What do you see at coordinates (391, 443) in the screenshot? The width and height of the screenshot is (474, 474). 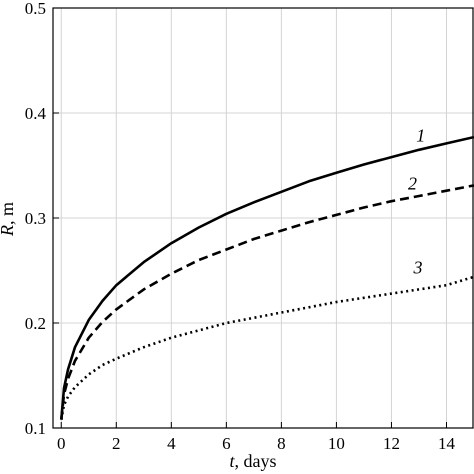 I see `x-tick-label: 12` at bounding box center [391, 443].